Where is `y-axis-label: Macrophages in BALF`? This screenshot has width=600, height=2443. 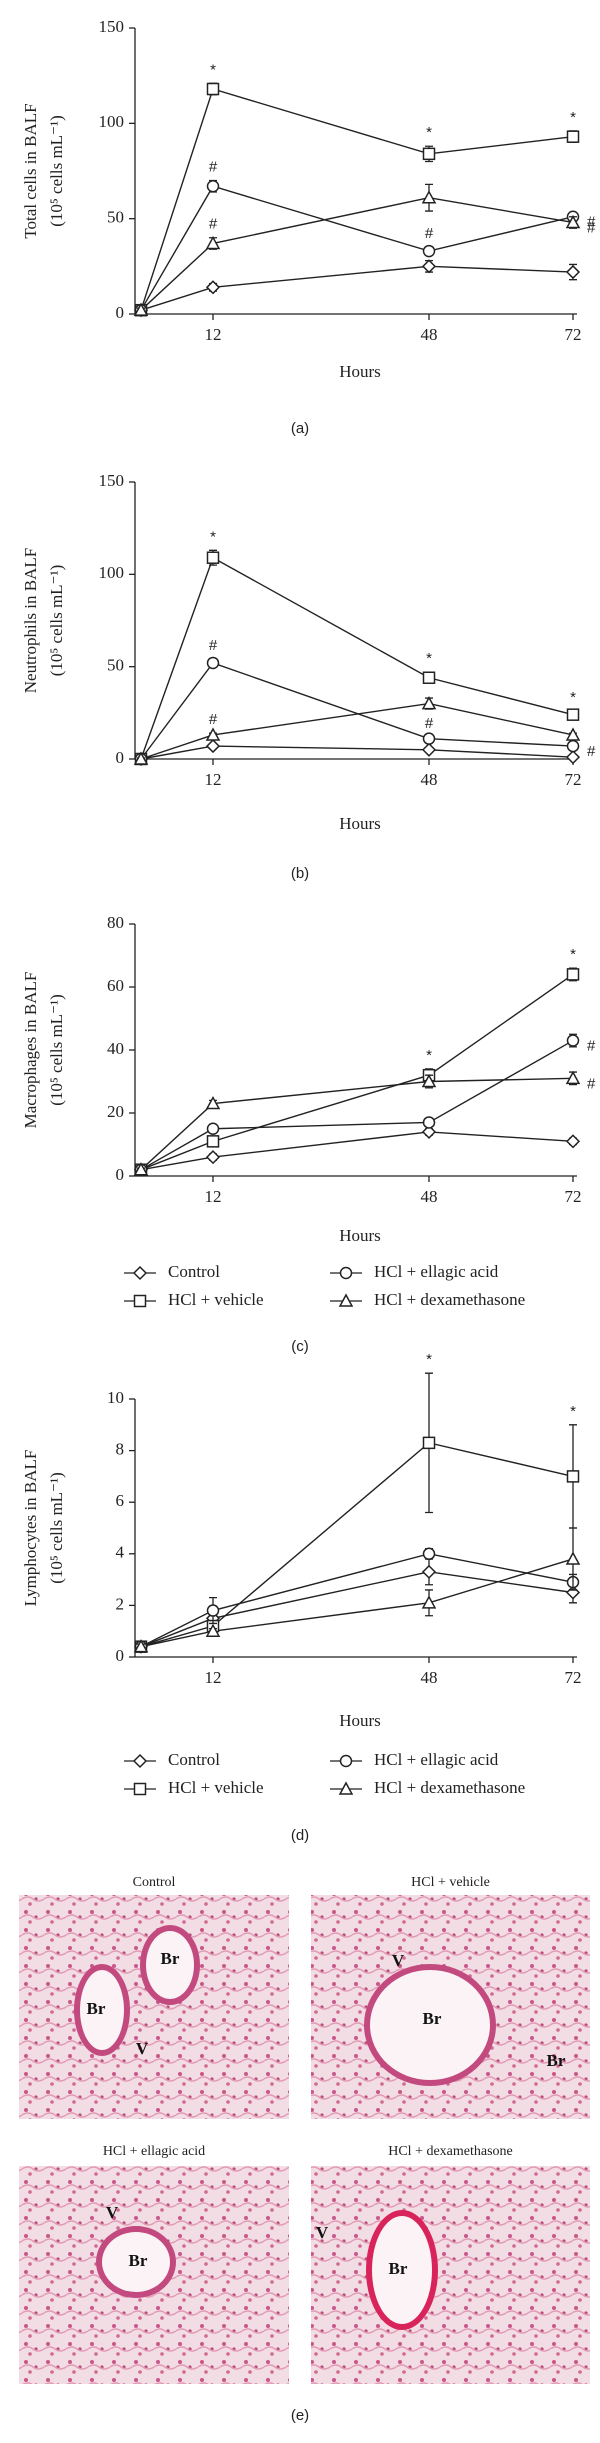 y-axis-label: Macrophages in BALF is located at coordinates (30, 1050).